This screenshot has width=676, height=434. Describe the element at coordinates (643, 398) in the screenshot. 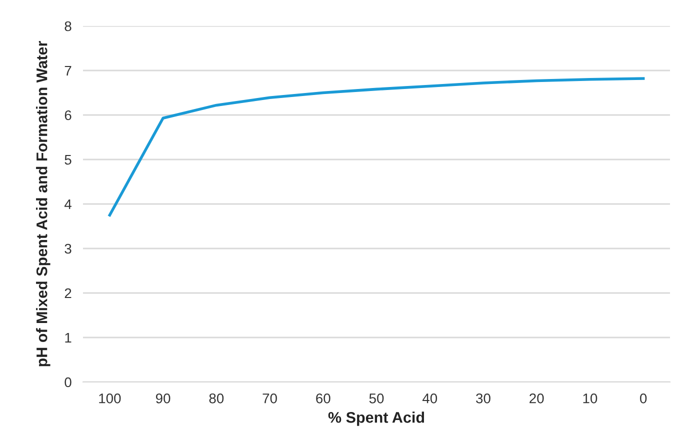

I see `x-tick-label: 0` at that location.